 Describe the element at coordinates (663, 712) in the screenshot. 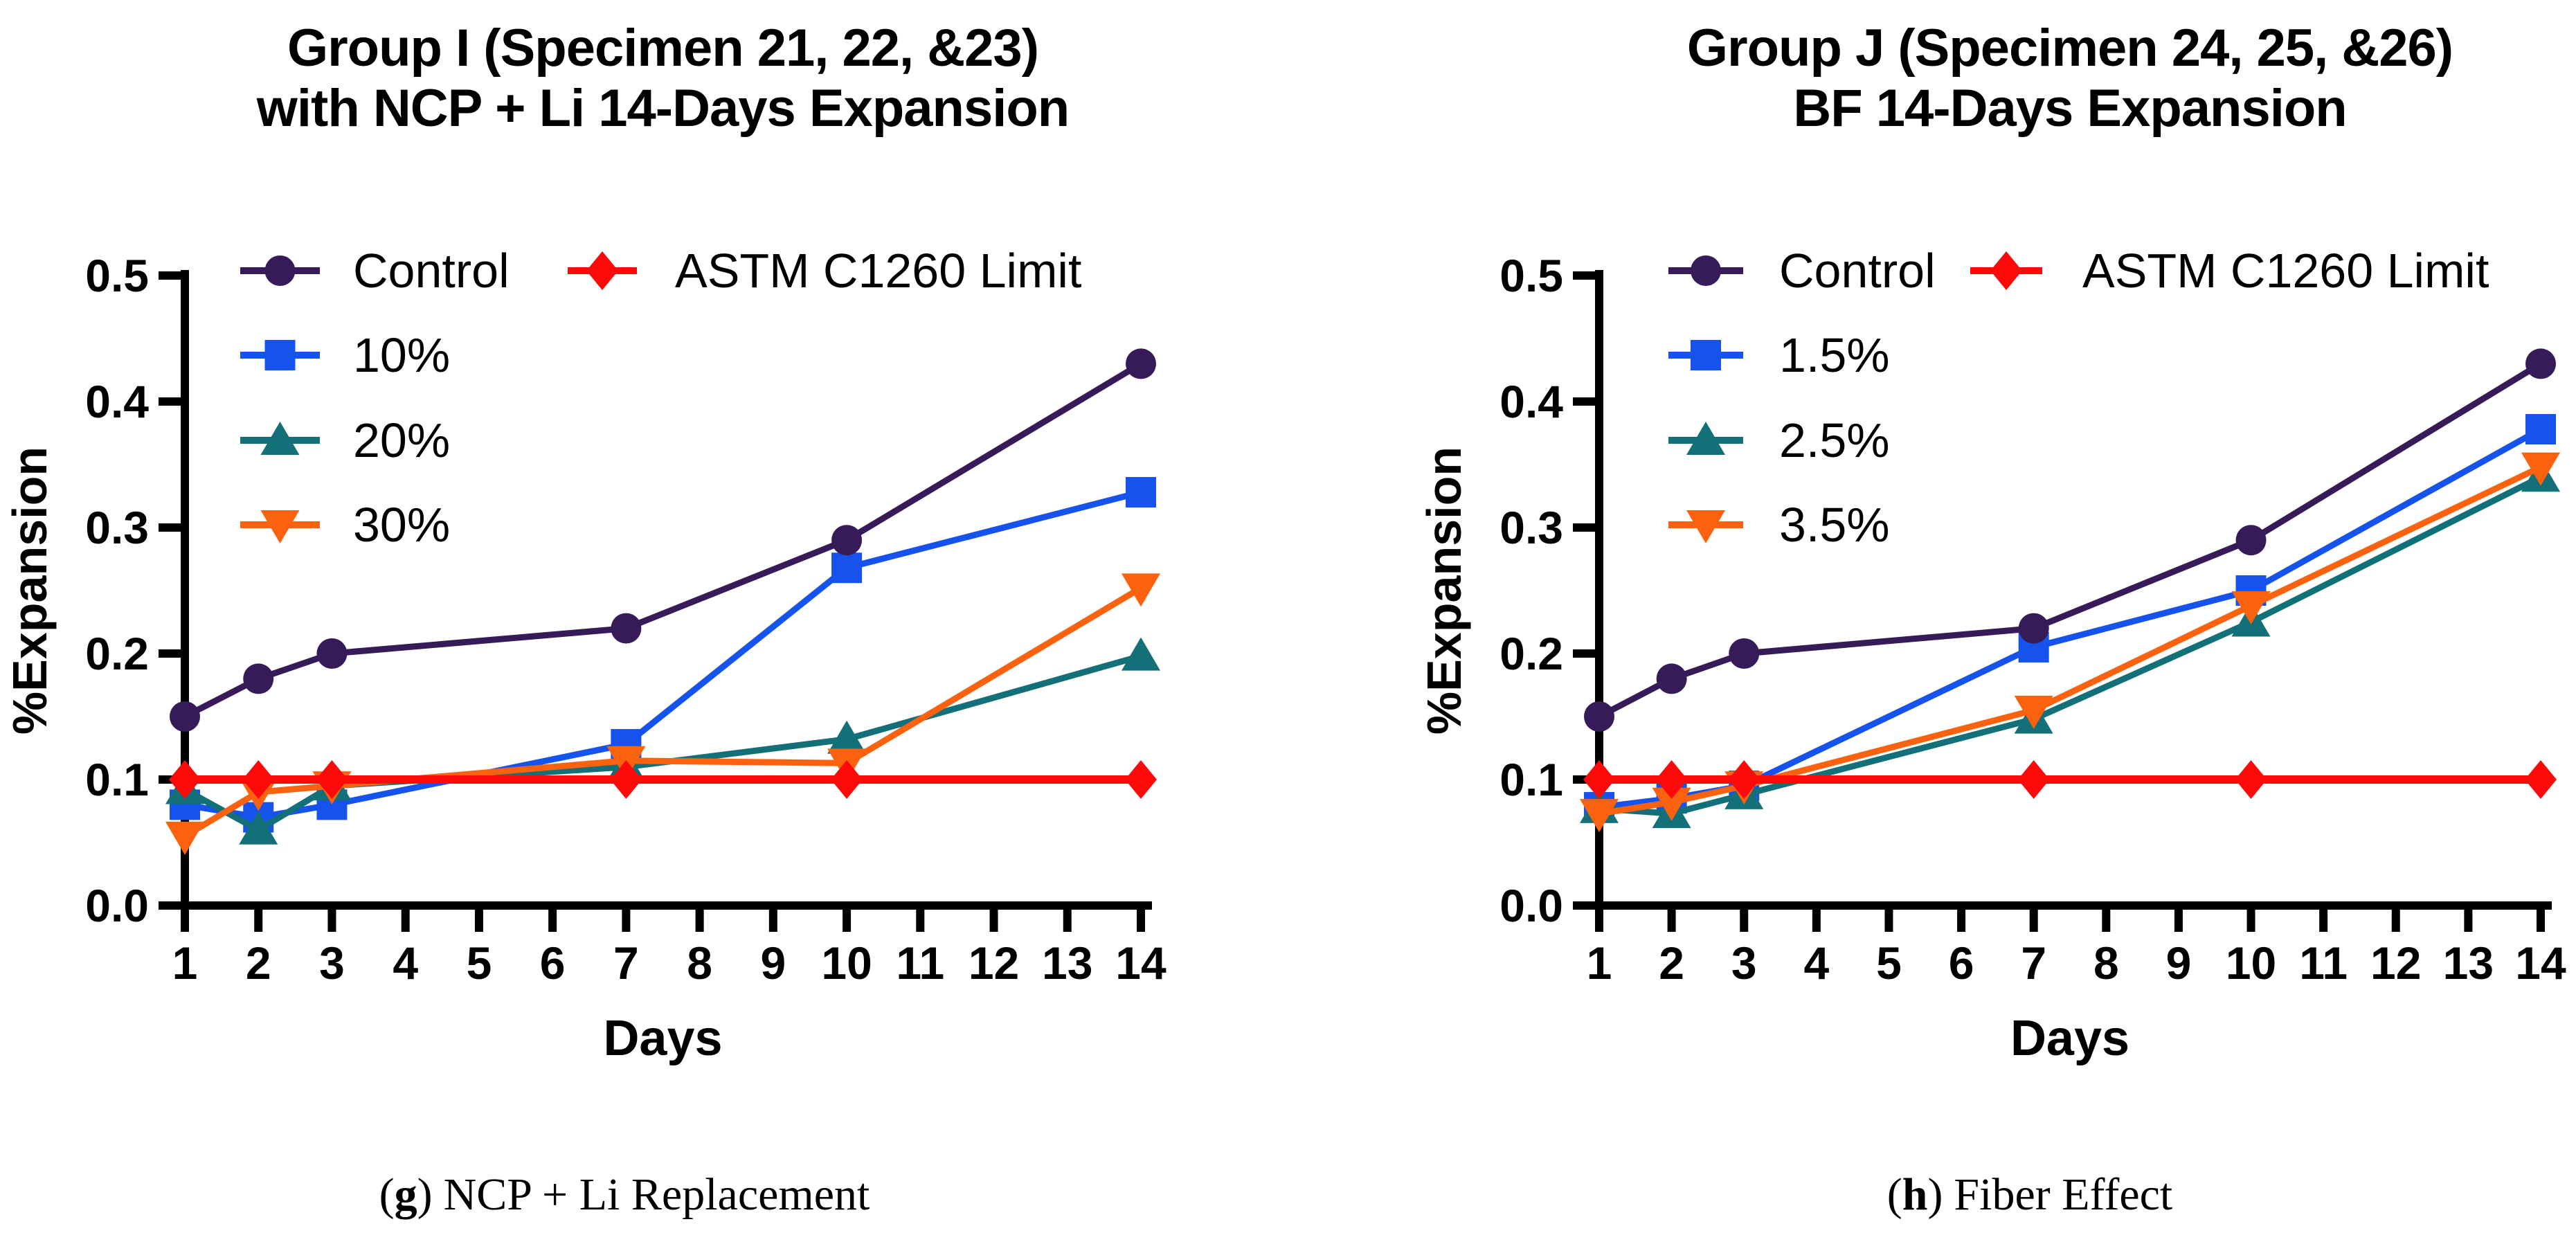

I see `series-30-line` at that location.